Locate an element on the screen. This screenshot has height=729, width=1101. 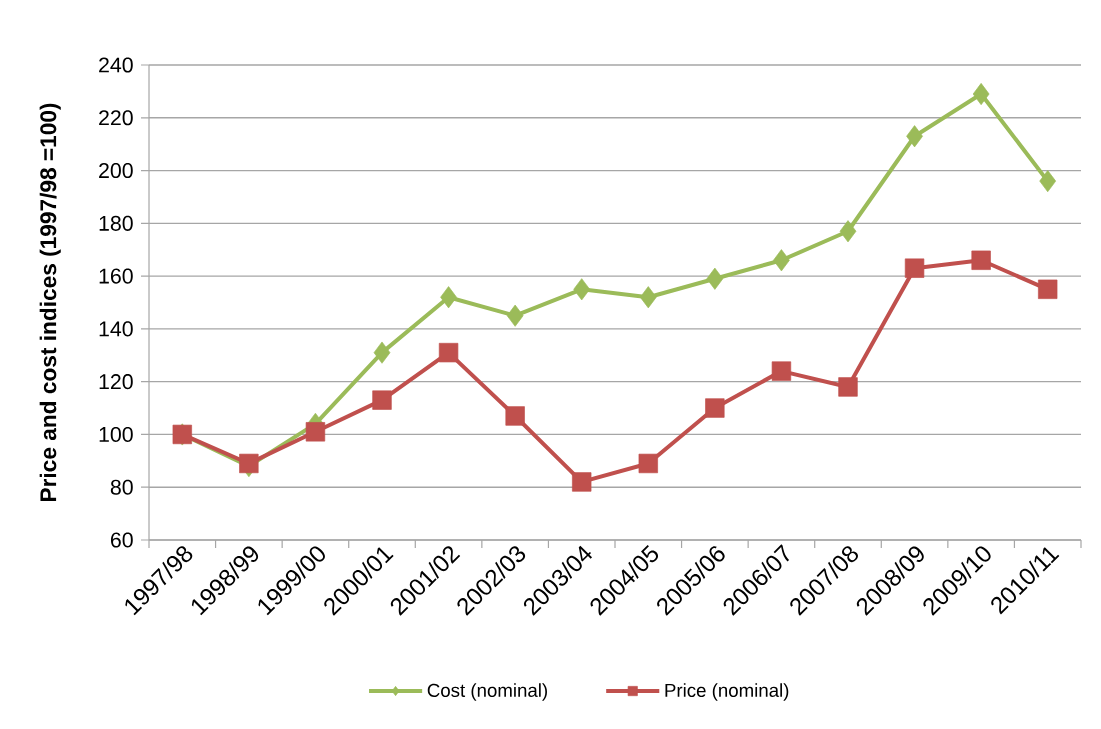
y-tick-label: 200 is located at coordinates (116, 171).